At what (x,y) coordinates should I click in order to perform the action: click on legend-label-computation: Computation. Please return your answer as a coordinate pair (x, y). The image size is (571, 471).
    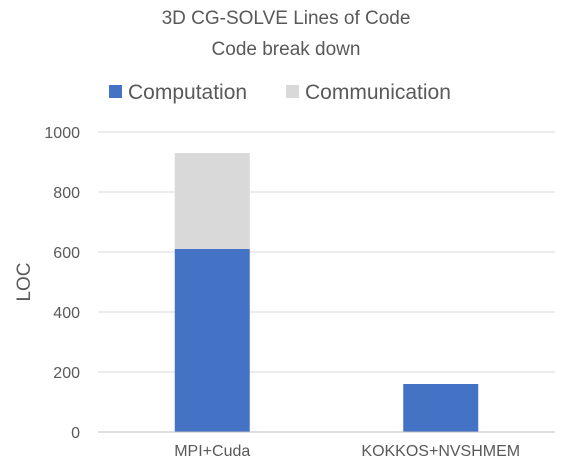
    Looking at the image, I should click on (187, 92).